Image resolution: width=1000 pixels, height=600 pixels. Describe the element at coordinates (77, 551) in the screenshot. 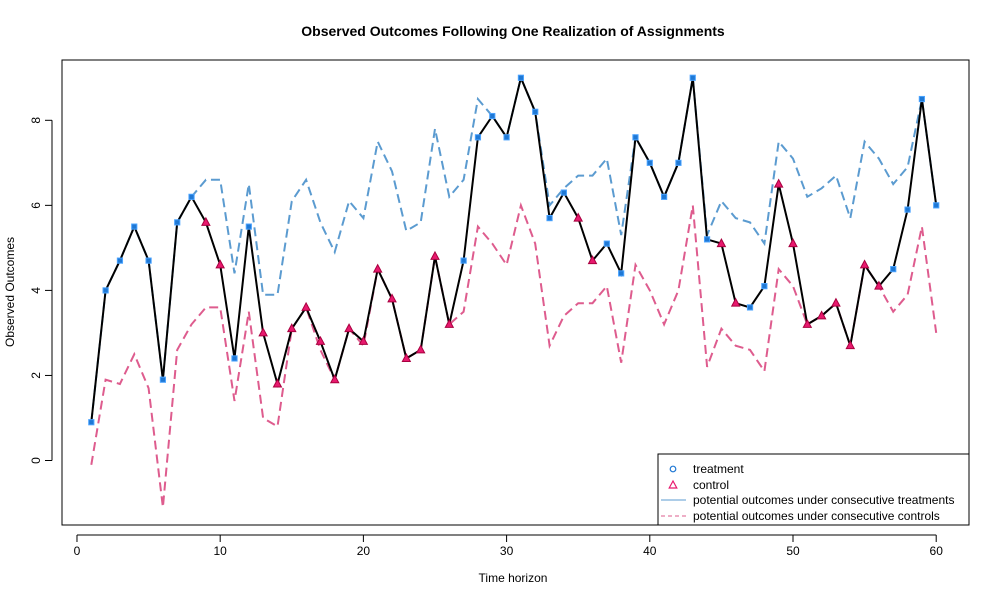

I see `x-tick-label: 0` at that location.